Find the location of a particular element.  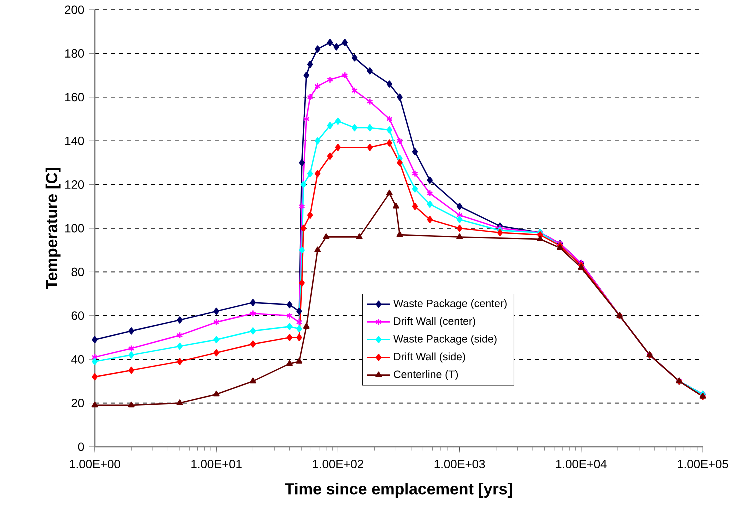

y-tick-label: 160 is located at coordinates (75, 97).